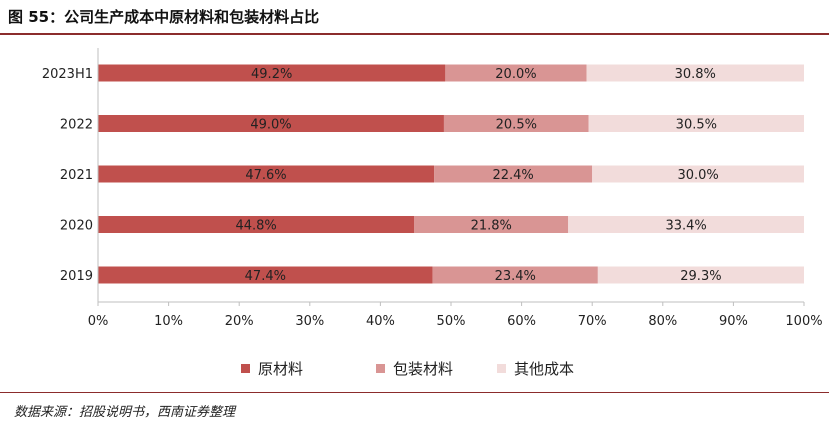 The image size is (829, 422). I want to click on x-tick-label: 80%, so click(662, 321).